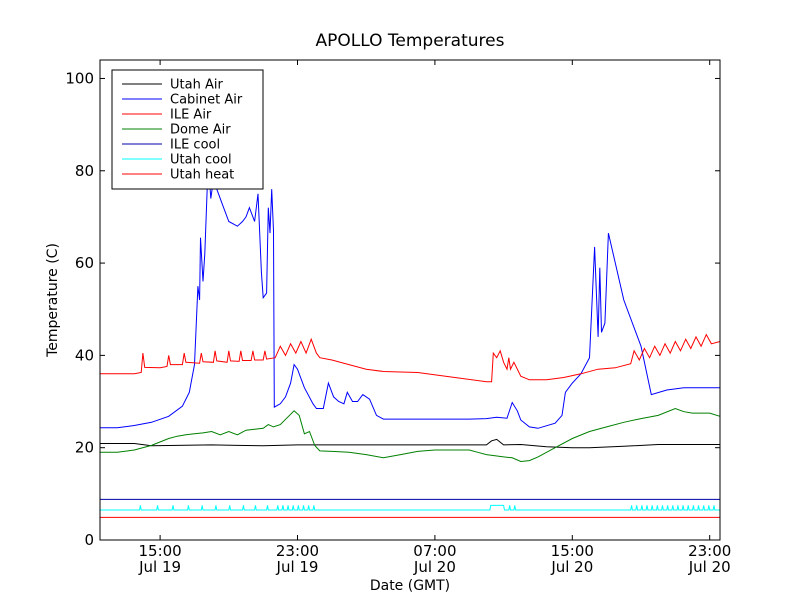  Describe the element at coordinates (196, 85) in the screenshot. I see `legend-label-utah-air: Utah Air` at that location.